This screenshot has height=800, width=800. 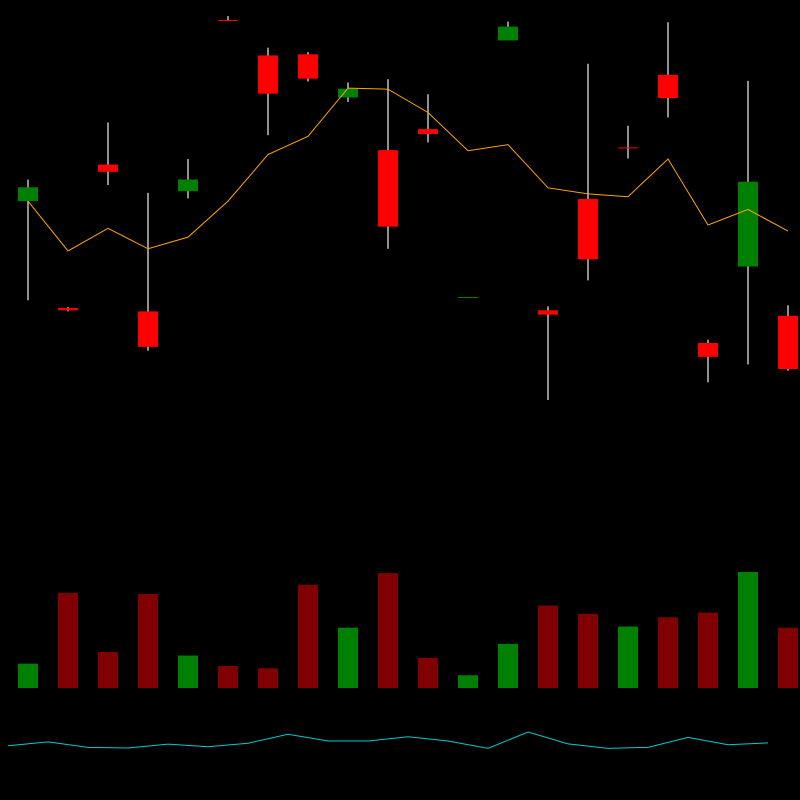 What do you see at coordinates (408, 630) in the screenshot?
I see `volume-panel` at bounding box center [408, 630].